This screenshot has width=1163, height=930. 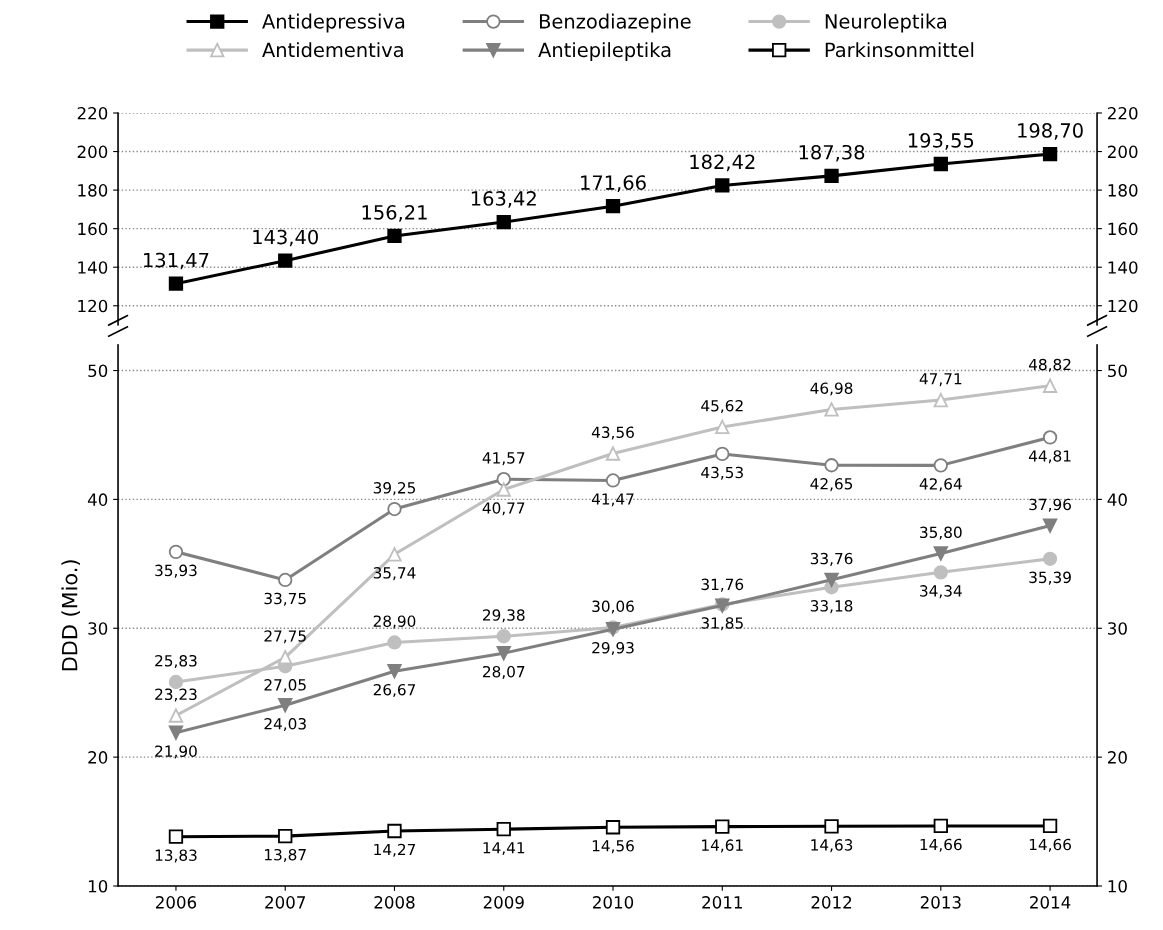 What do you see at coordinates (394, 902) in the screenshot?
I see `x-tick-label: 2008` at bounding box center [394, 902].